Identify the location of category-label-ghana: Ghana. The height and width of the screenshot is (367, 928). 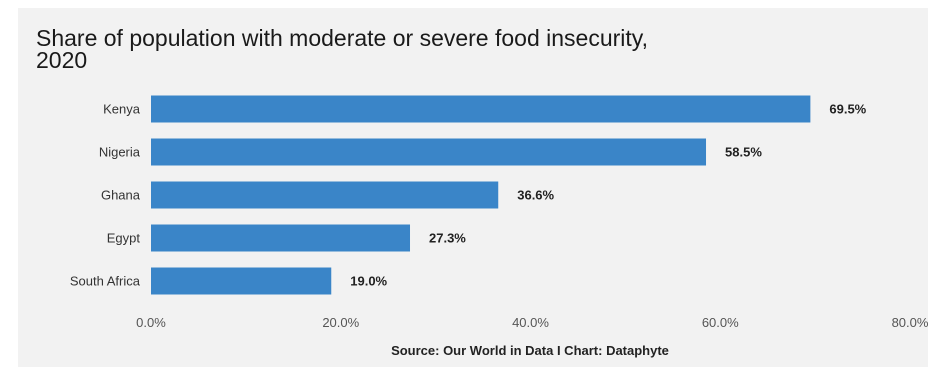
(121, 195).